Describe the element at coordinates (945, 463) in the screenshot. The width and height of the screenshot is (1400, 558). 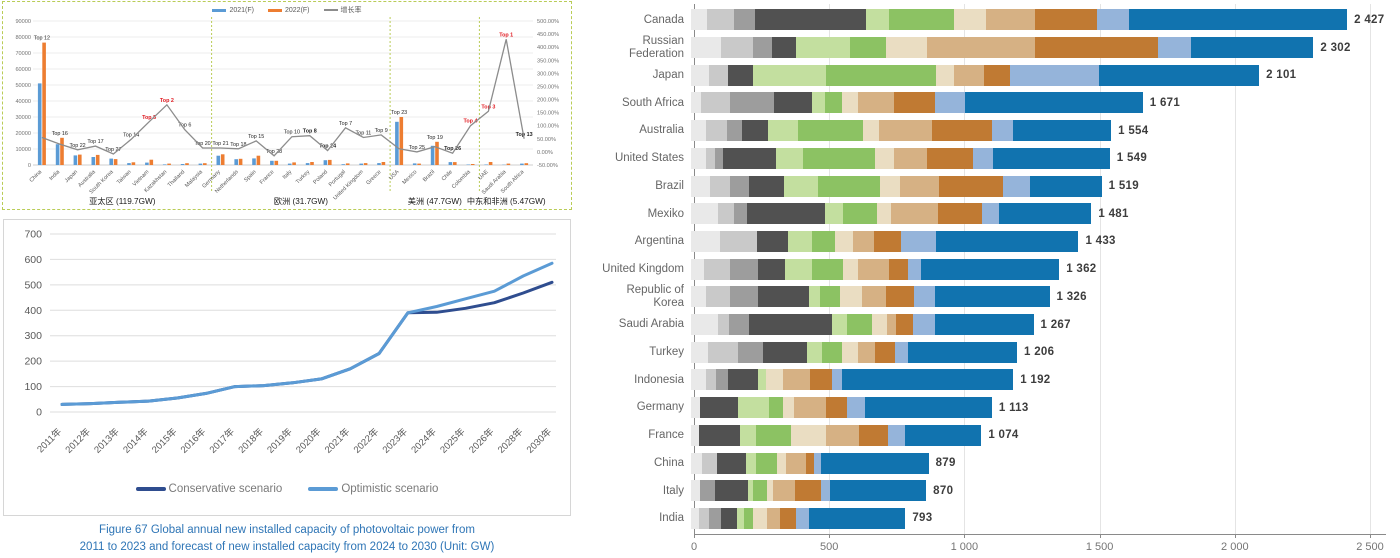
I see `value-label: 879` at that location.